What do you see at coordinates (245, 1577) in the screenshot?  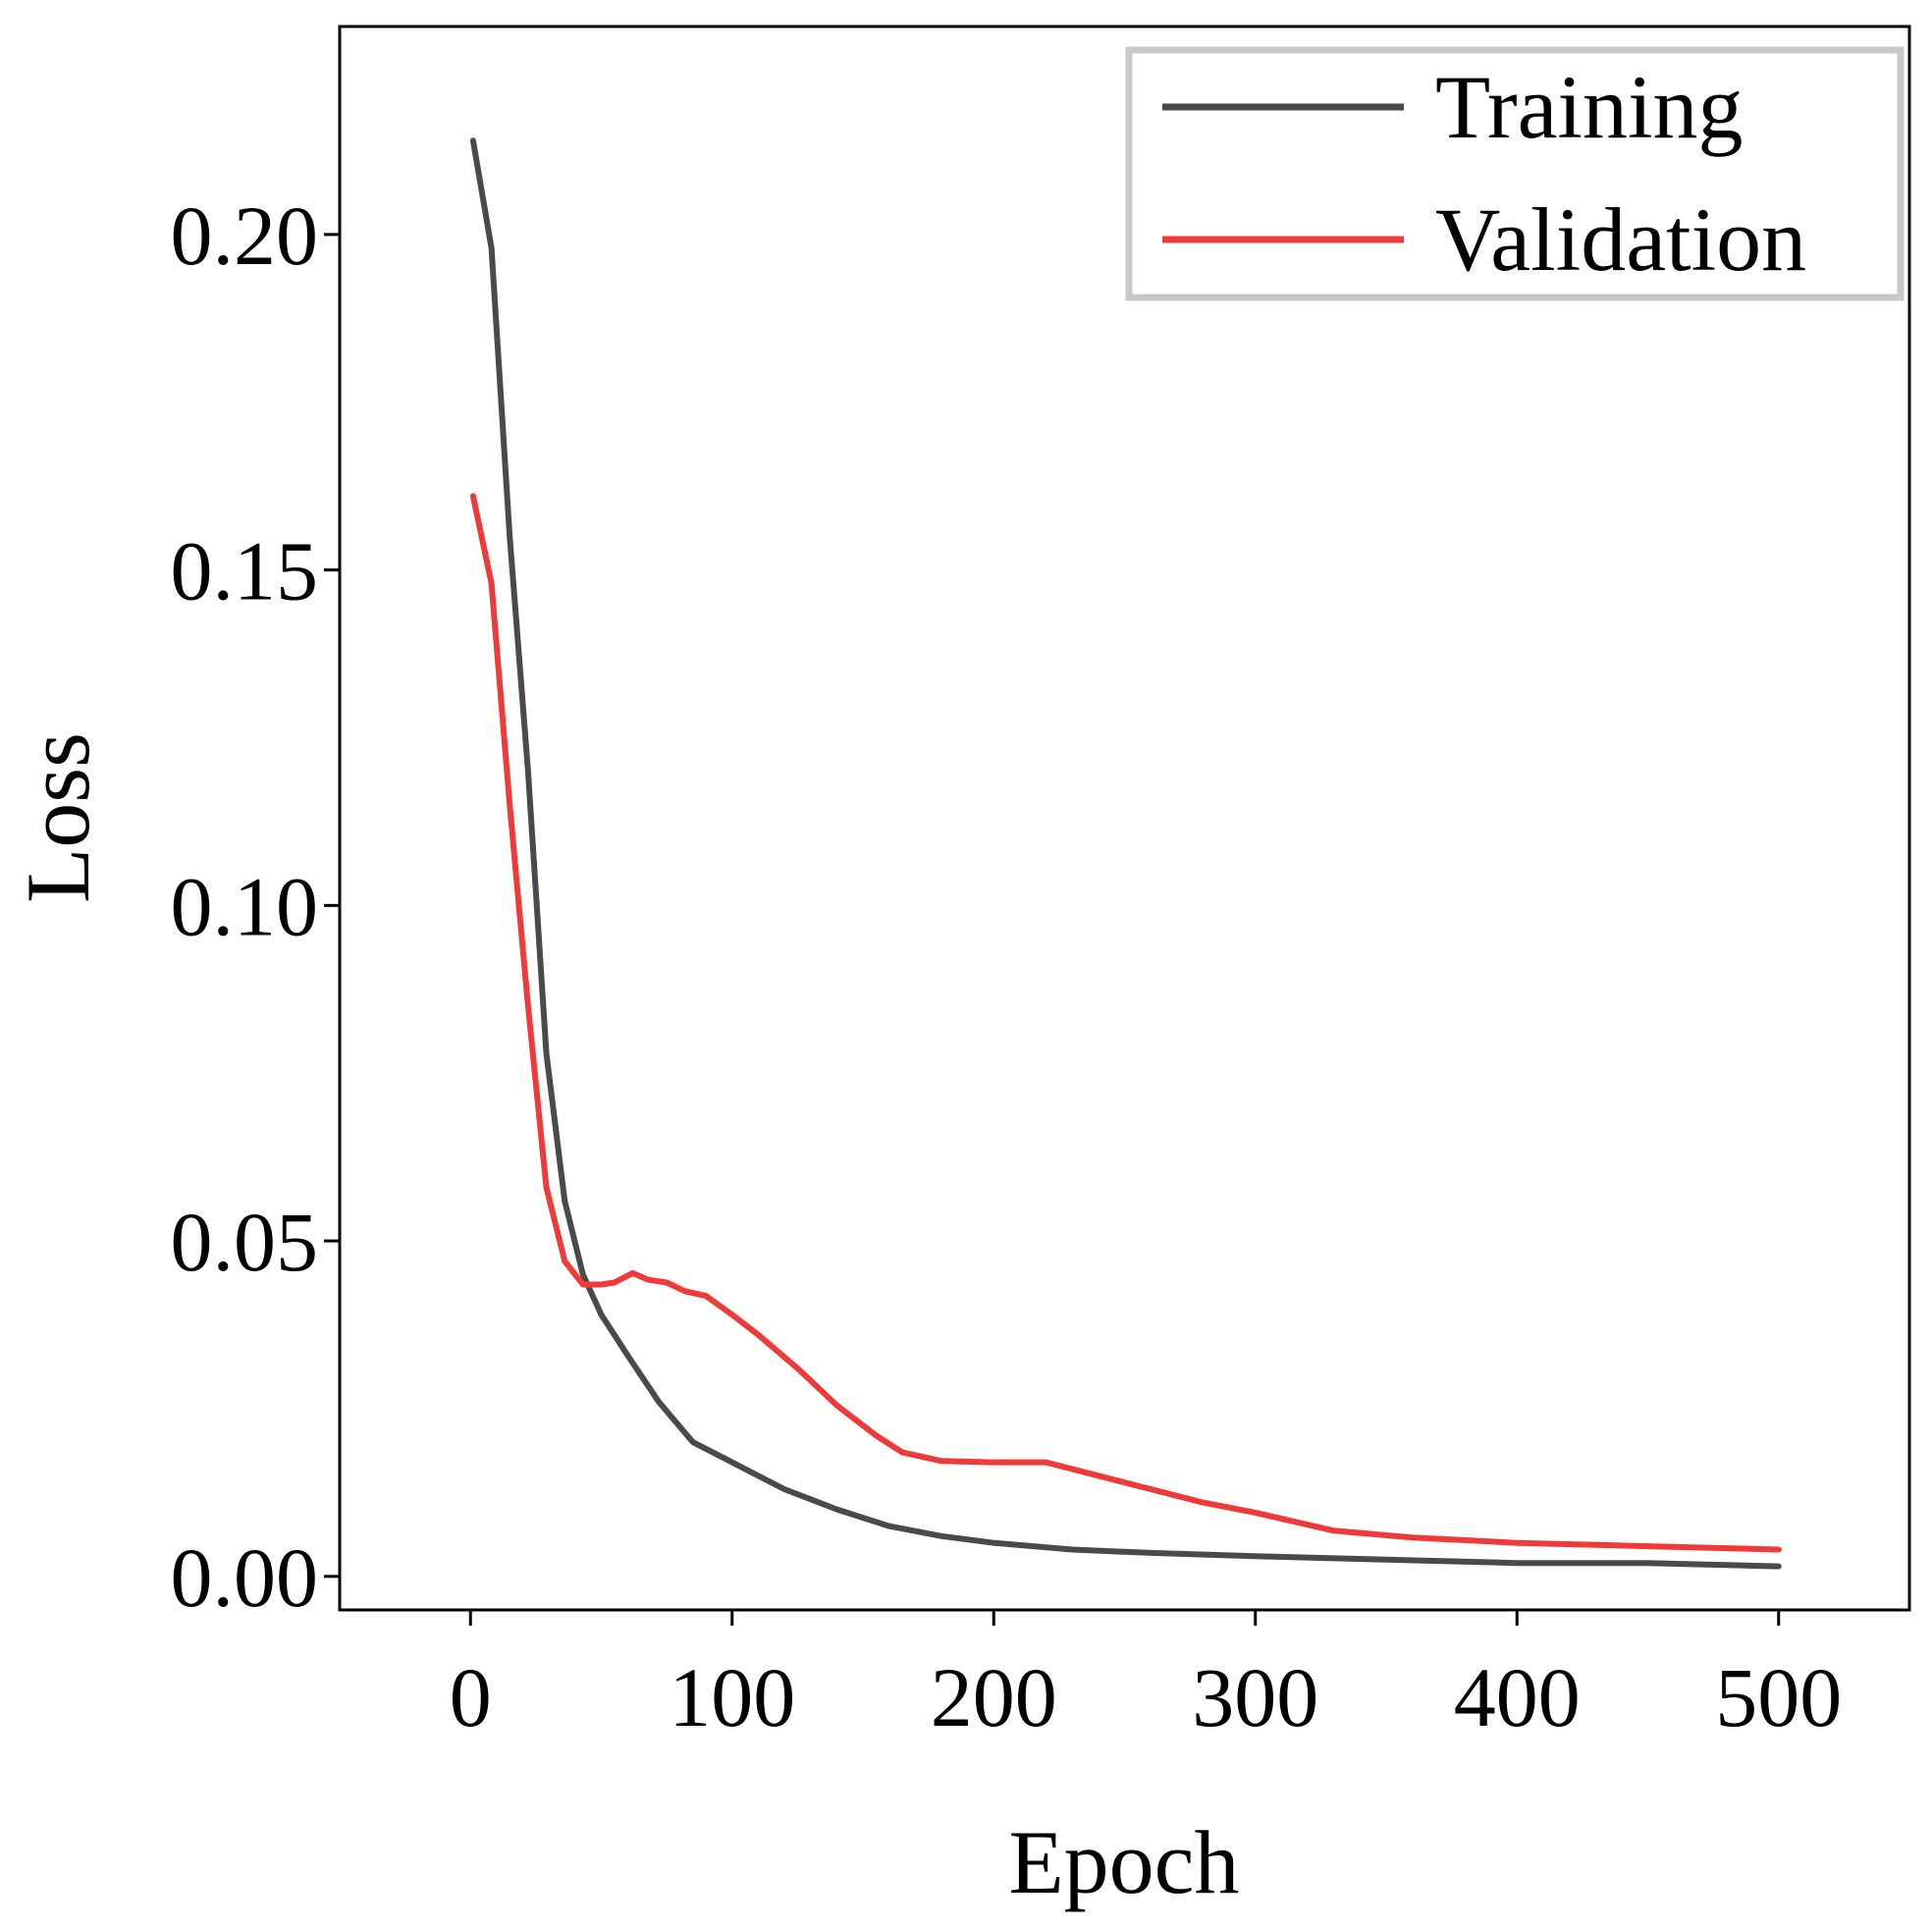 I see `y-tick-label: 0.00` at bounding box center [245, 1577].